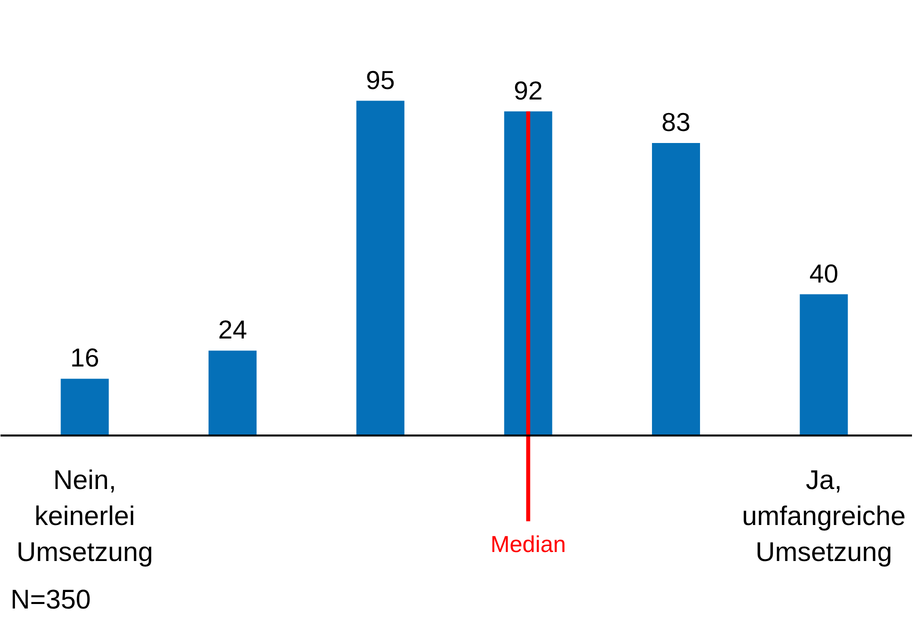  Describe the element at coordinates (85, 516) in the screenshot. I see `x-tick-label: Nein, keinerlei Umsetzung` at that location.